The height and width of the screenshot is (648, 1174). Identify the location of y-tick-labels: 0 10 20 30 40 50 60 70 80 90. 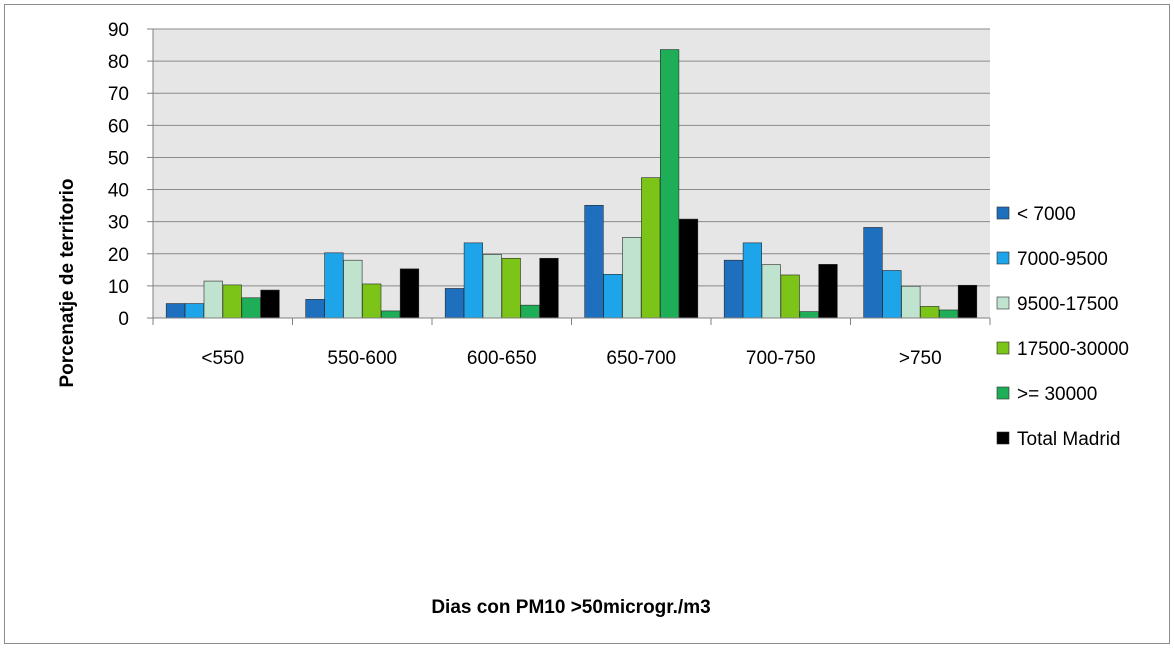
(118, 175).